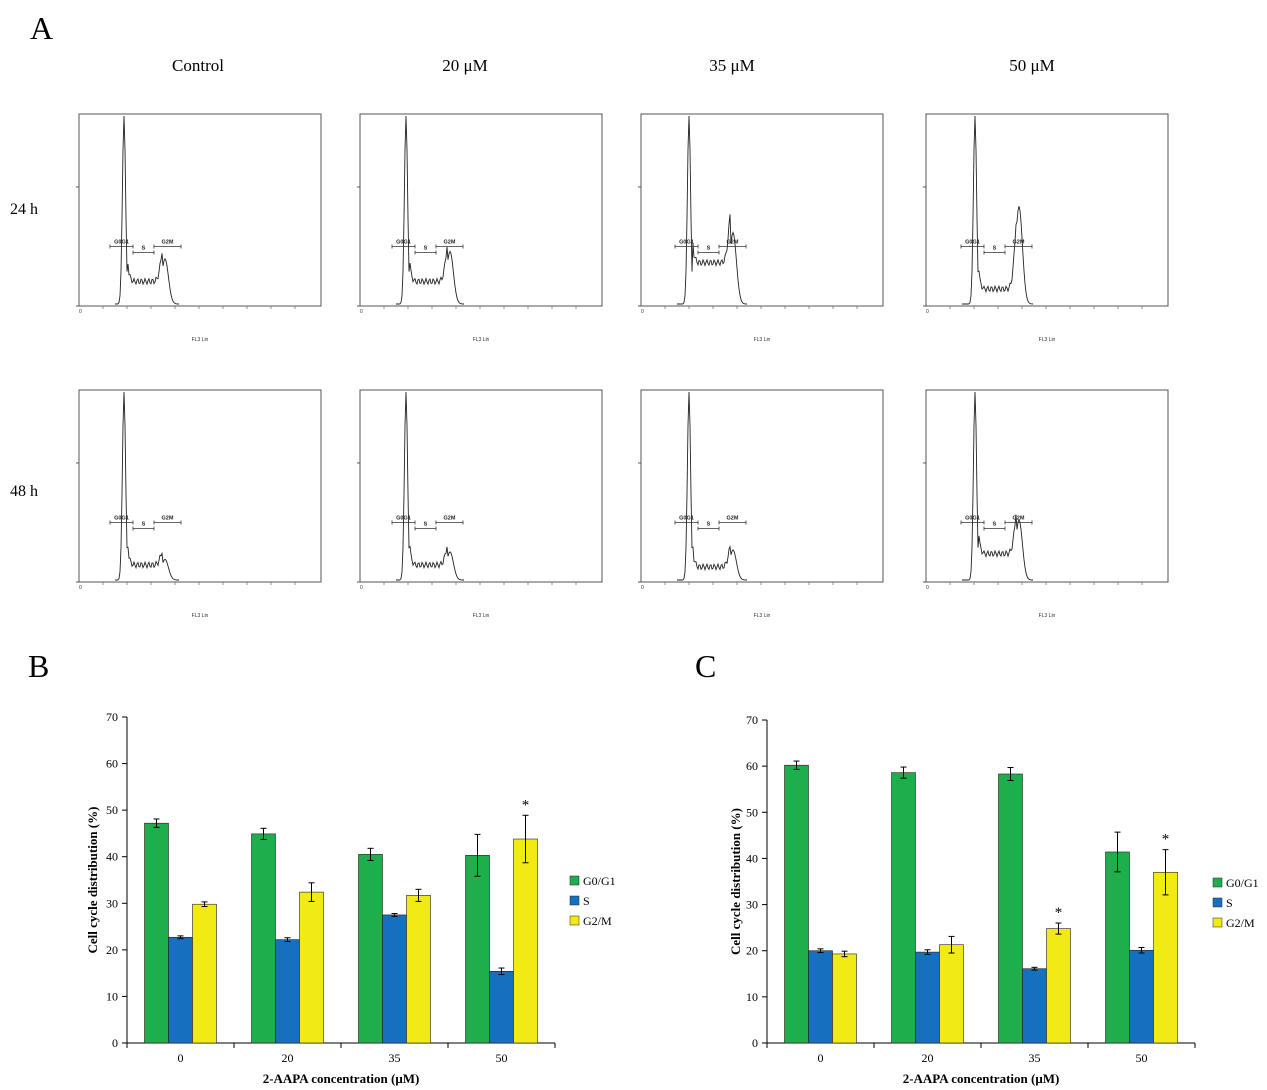 The height and width of the screenshot is (1090, 1267). Describe the element at coordinates (42, 28) in the screenshot. I see `panel-label-a: A` at that location.